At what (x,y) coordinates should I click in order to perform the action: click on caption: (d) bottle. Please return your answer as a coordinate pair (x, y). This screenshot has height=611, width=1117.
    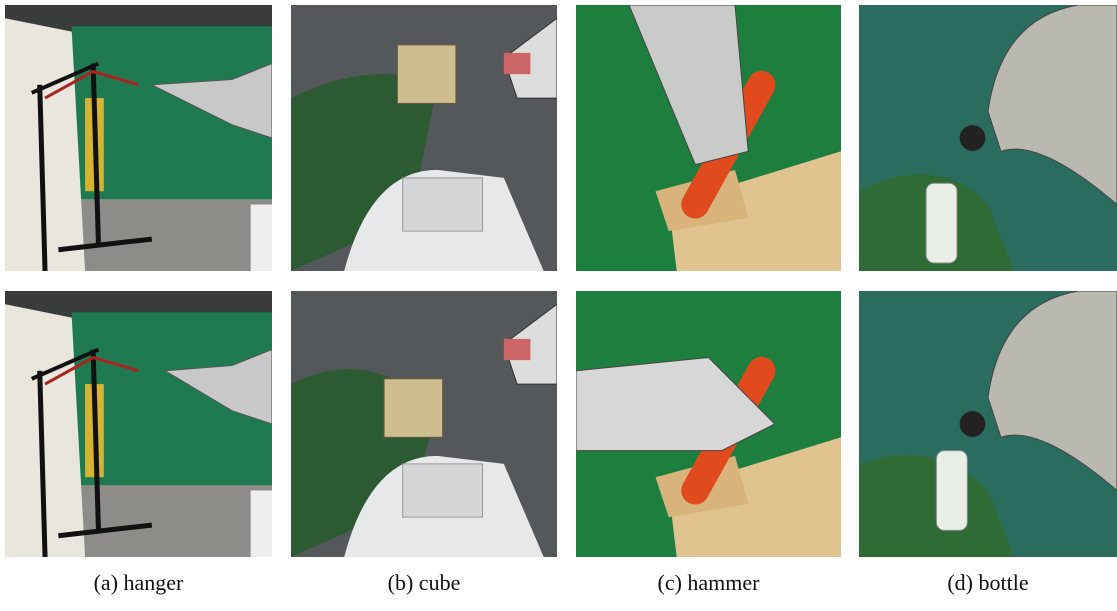
    Looking at the image, I should click on (987, 582).